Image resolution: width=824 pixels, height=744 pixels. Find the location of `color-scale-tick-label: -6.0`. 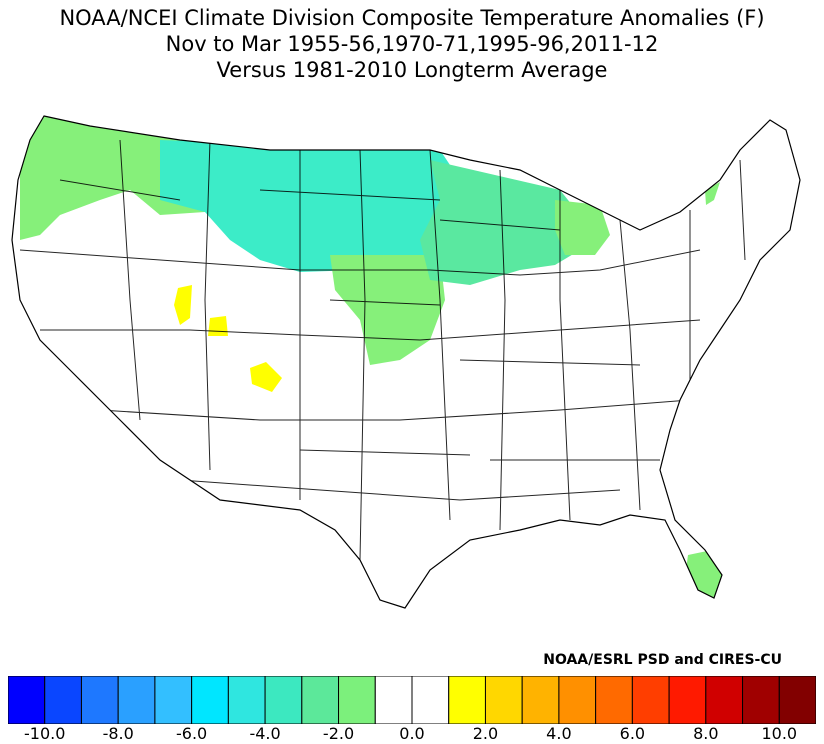

color-scale-tick-label: -6.0 is located at coordinates (192, 733).